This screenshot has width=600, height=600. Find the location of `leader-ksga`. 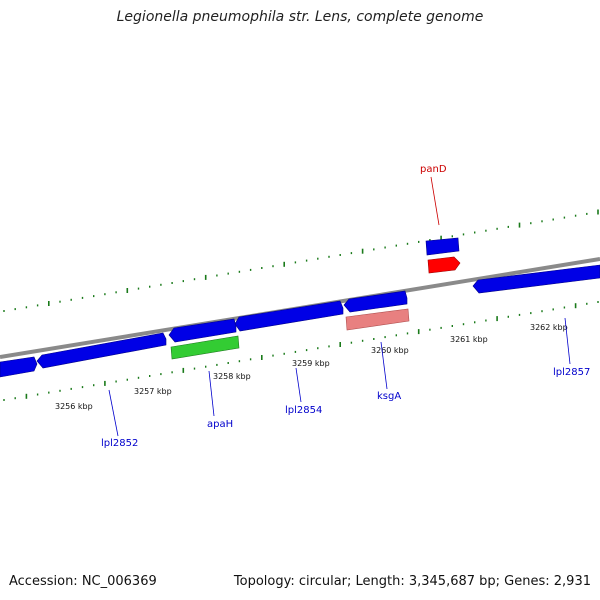

leader-ksga is located at coordinates (384, 365).